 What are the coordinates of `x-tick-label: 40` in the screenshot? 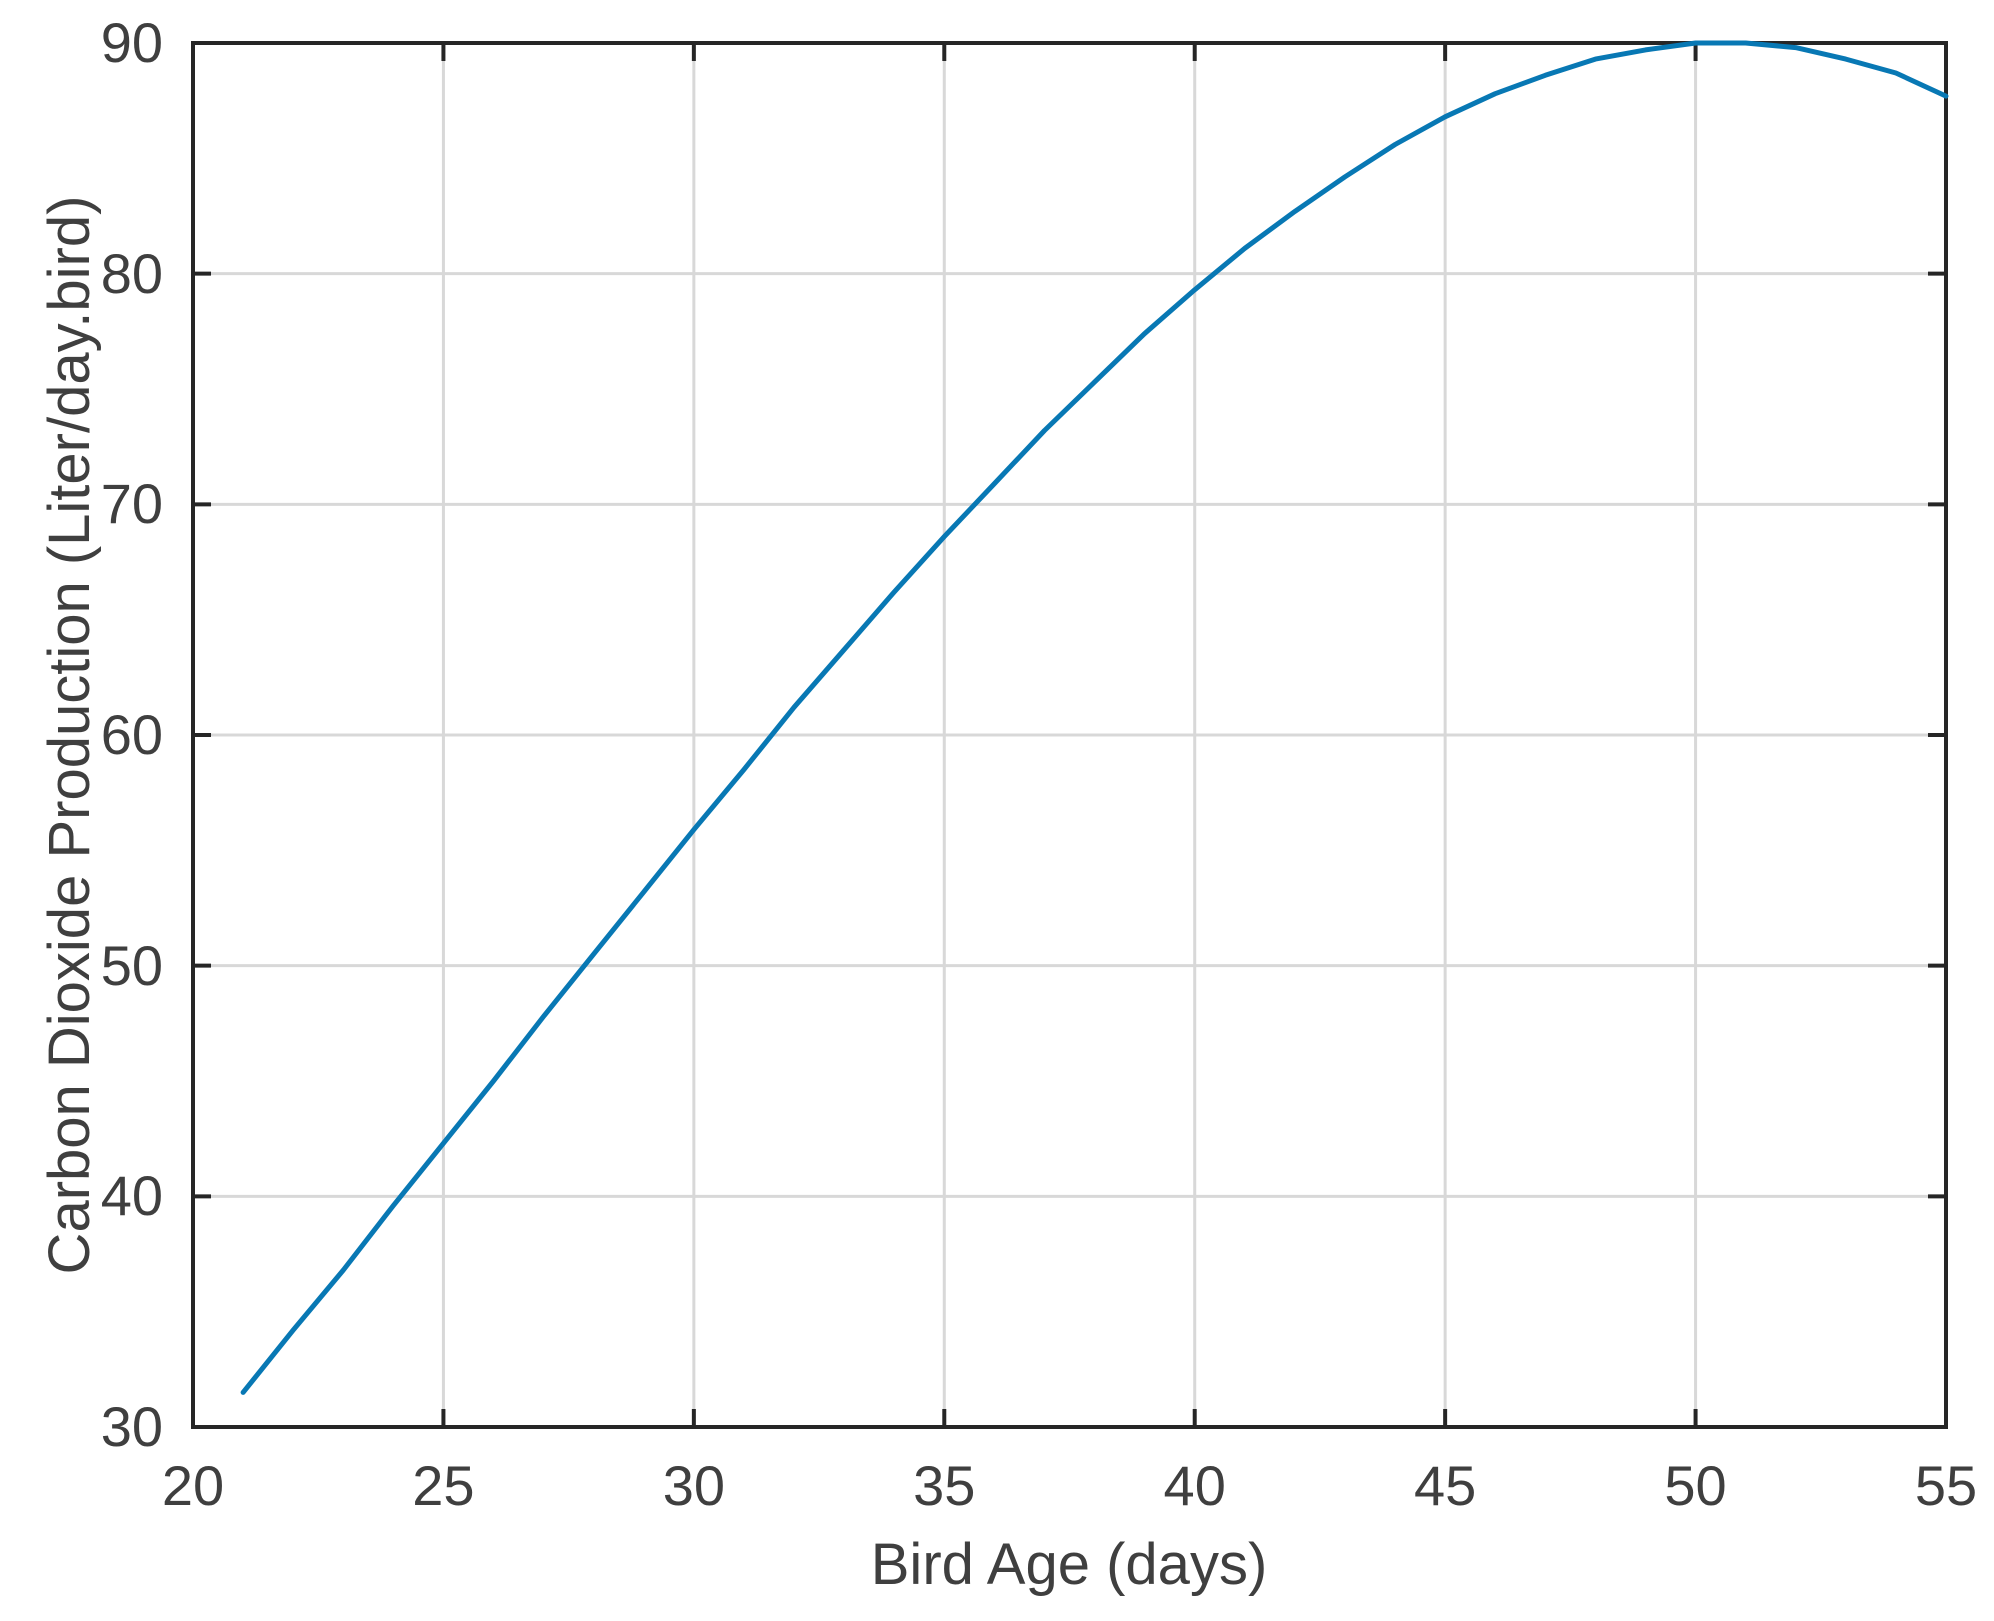 It's located at (1194, 1485).